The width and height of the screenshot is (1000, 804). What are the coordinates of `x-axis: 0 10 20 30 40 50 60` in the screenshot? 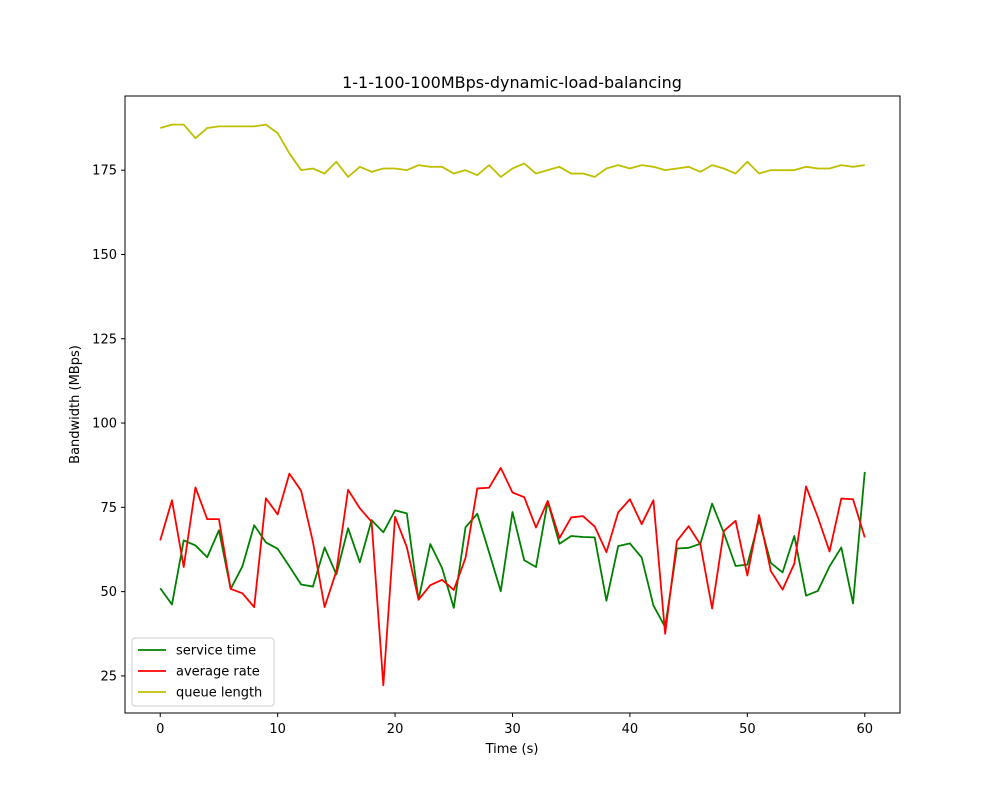 It's located at (514, 725).